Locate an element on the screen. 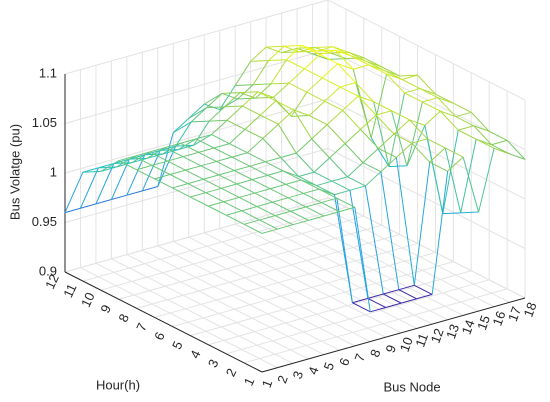  y-tick-label: 8 is located at coordinates (123, 317).